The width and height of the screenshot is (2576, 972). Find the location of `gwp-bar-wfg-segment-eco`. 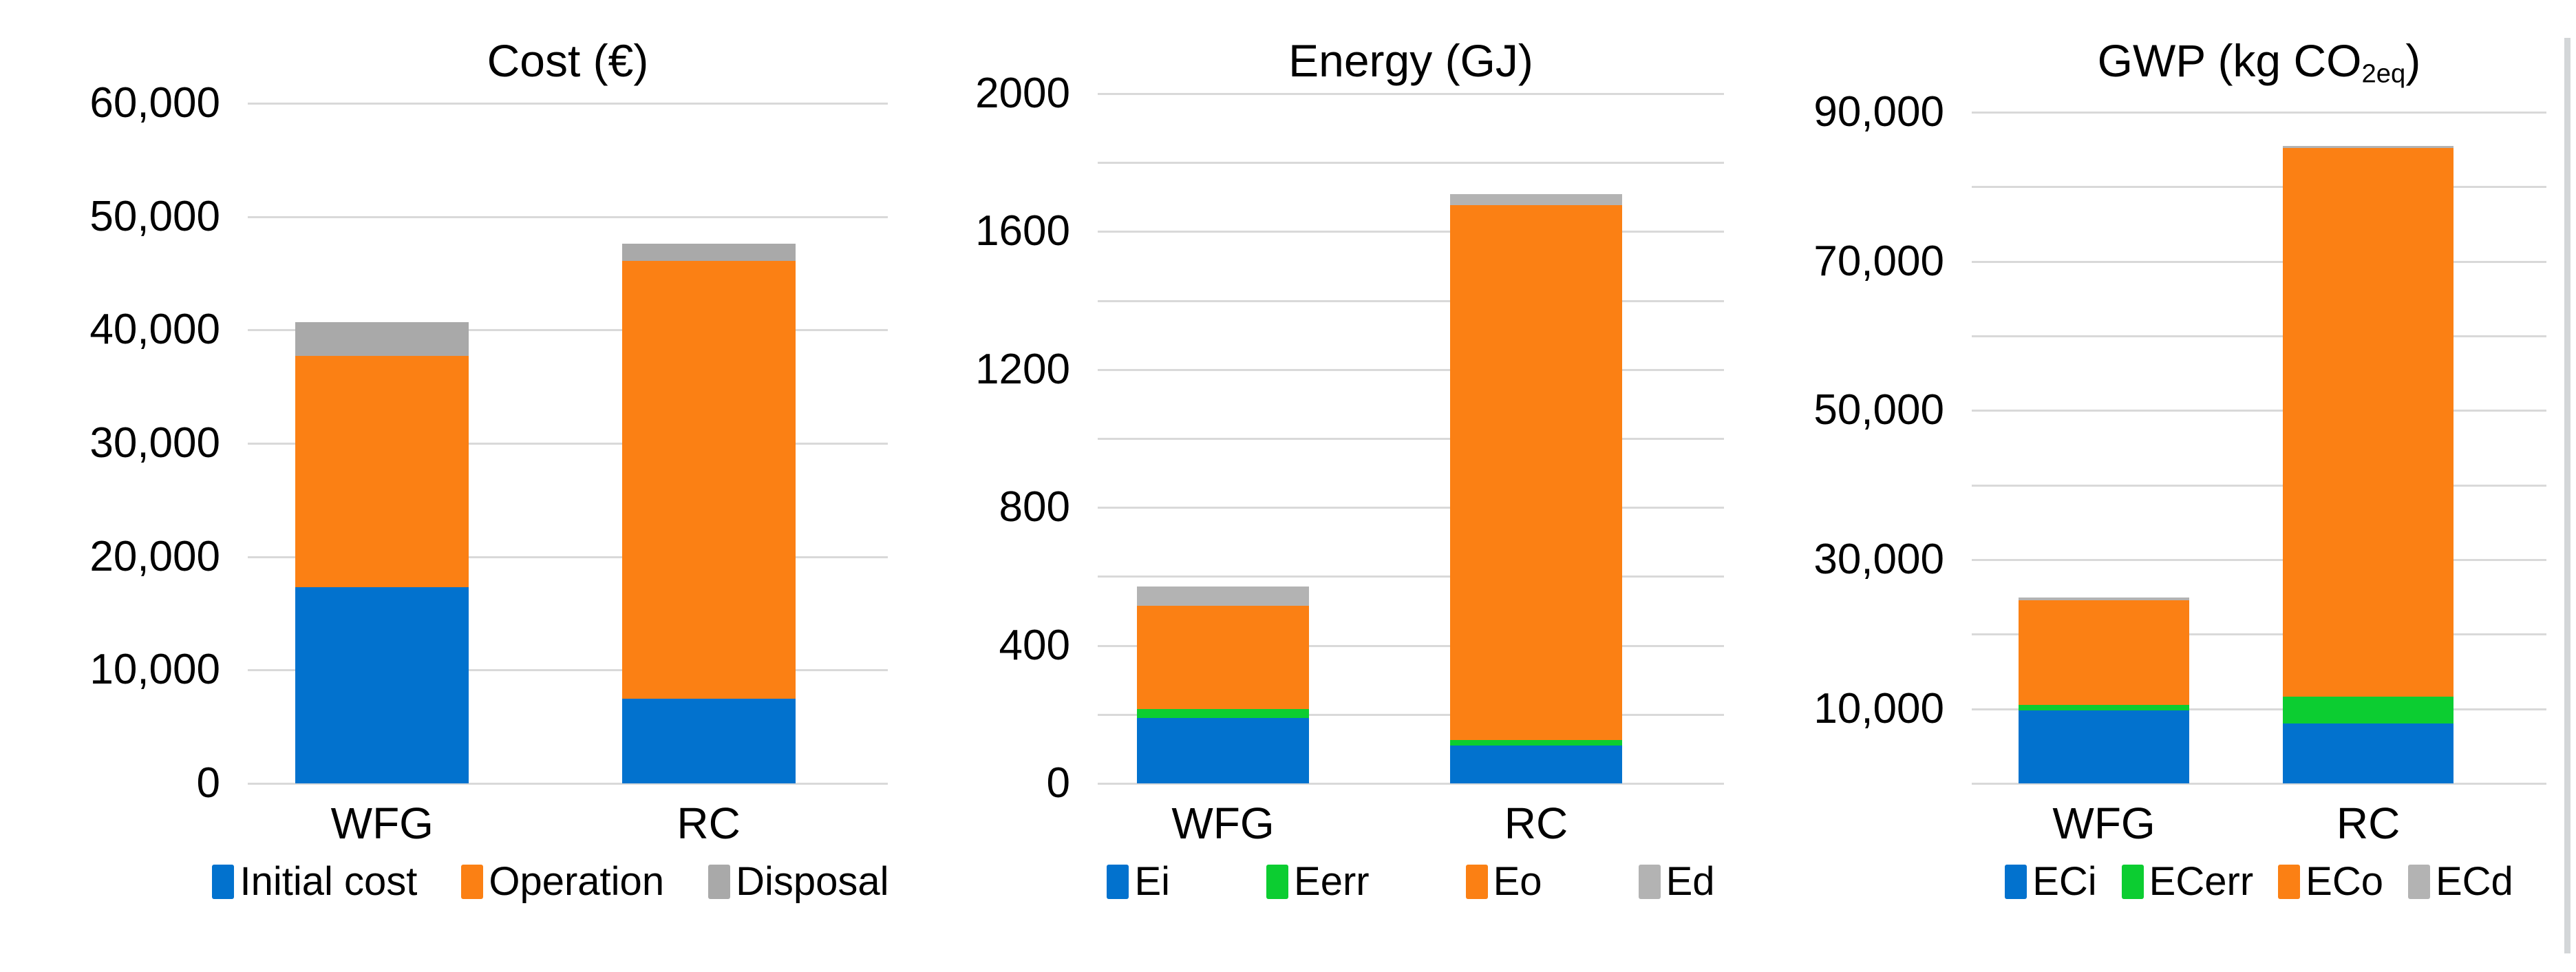

gwp-bar-wfg-segment-eco is located at coordinates (2104, 653).